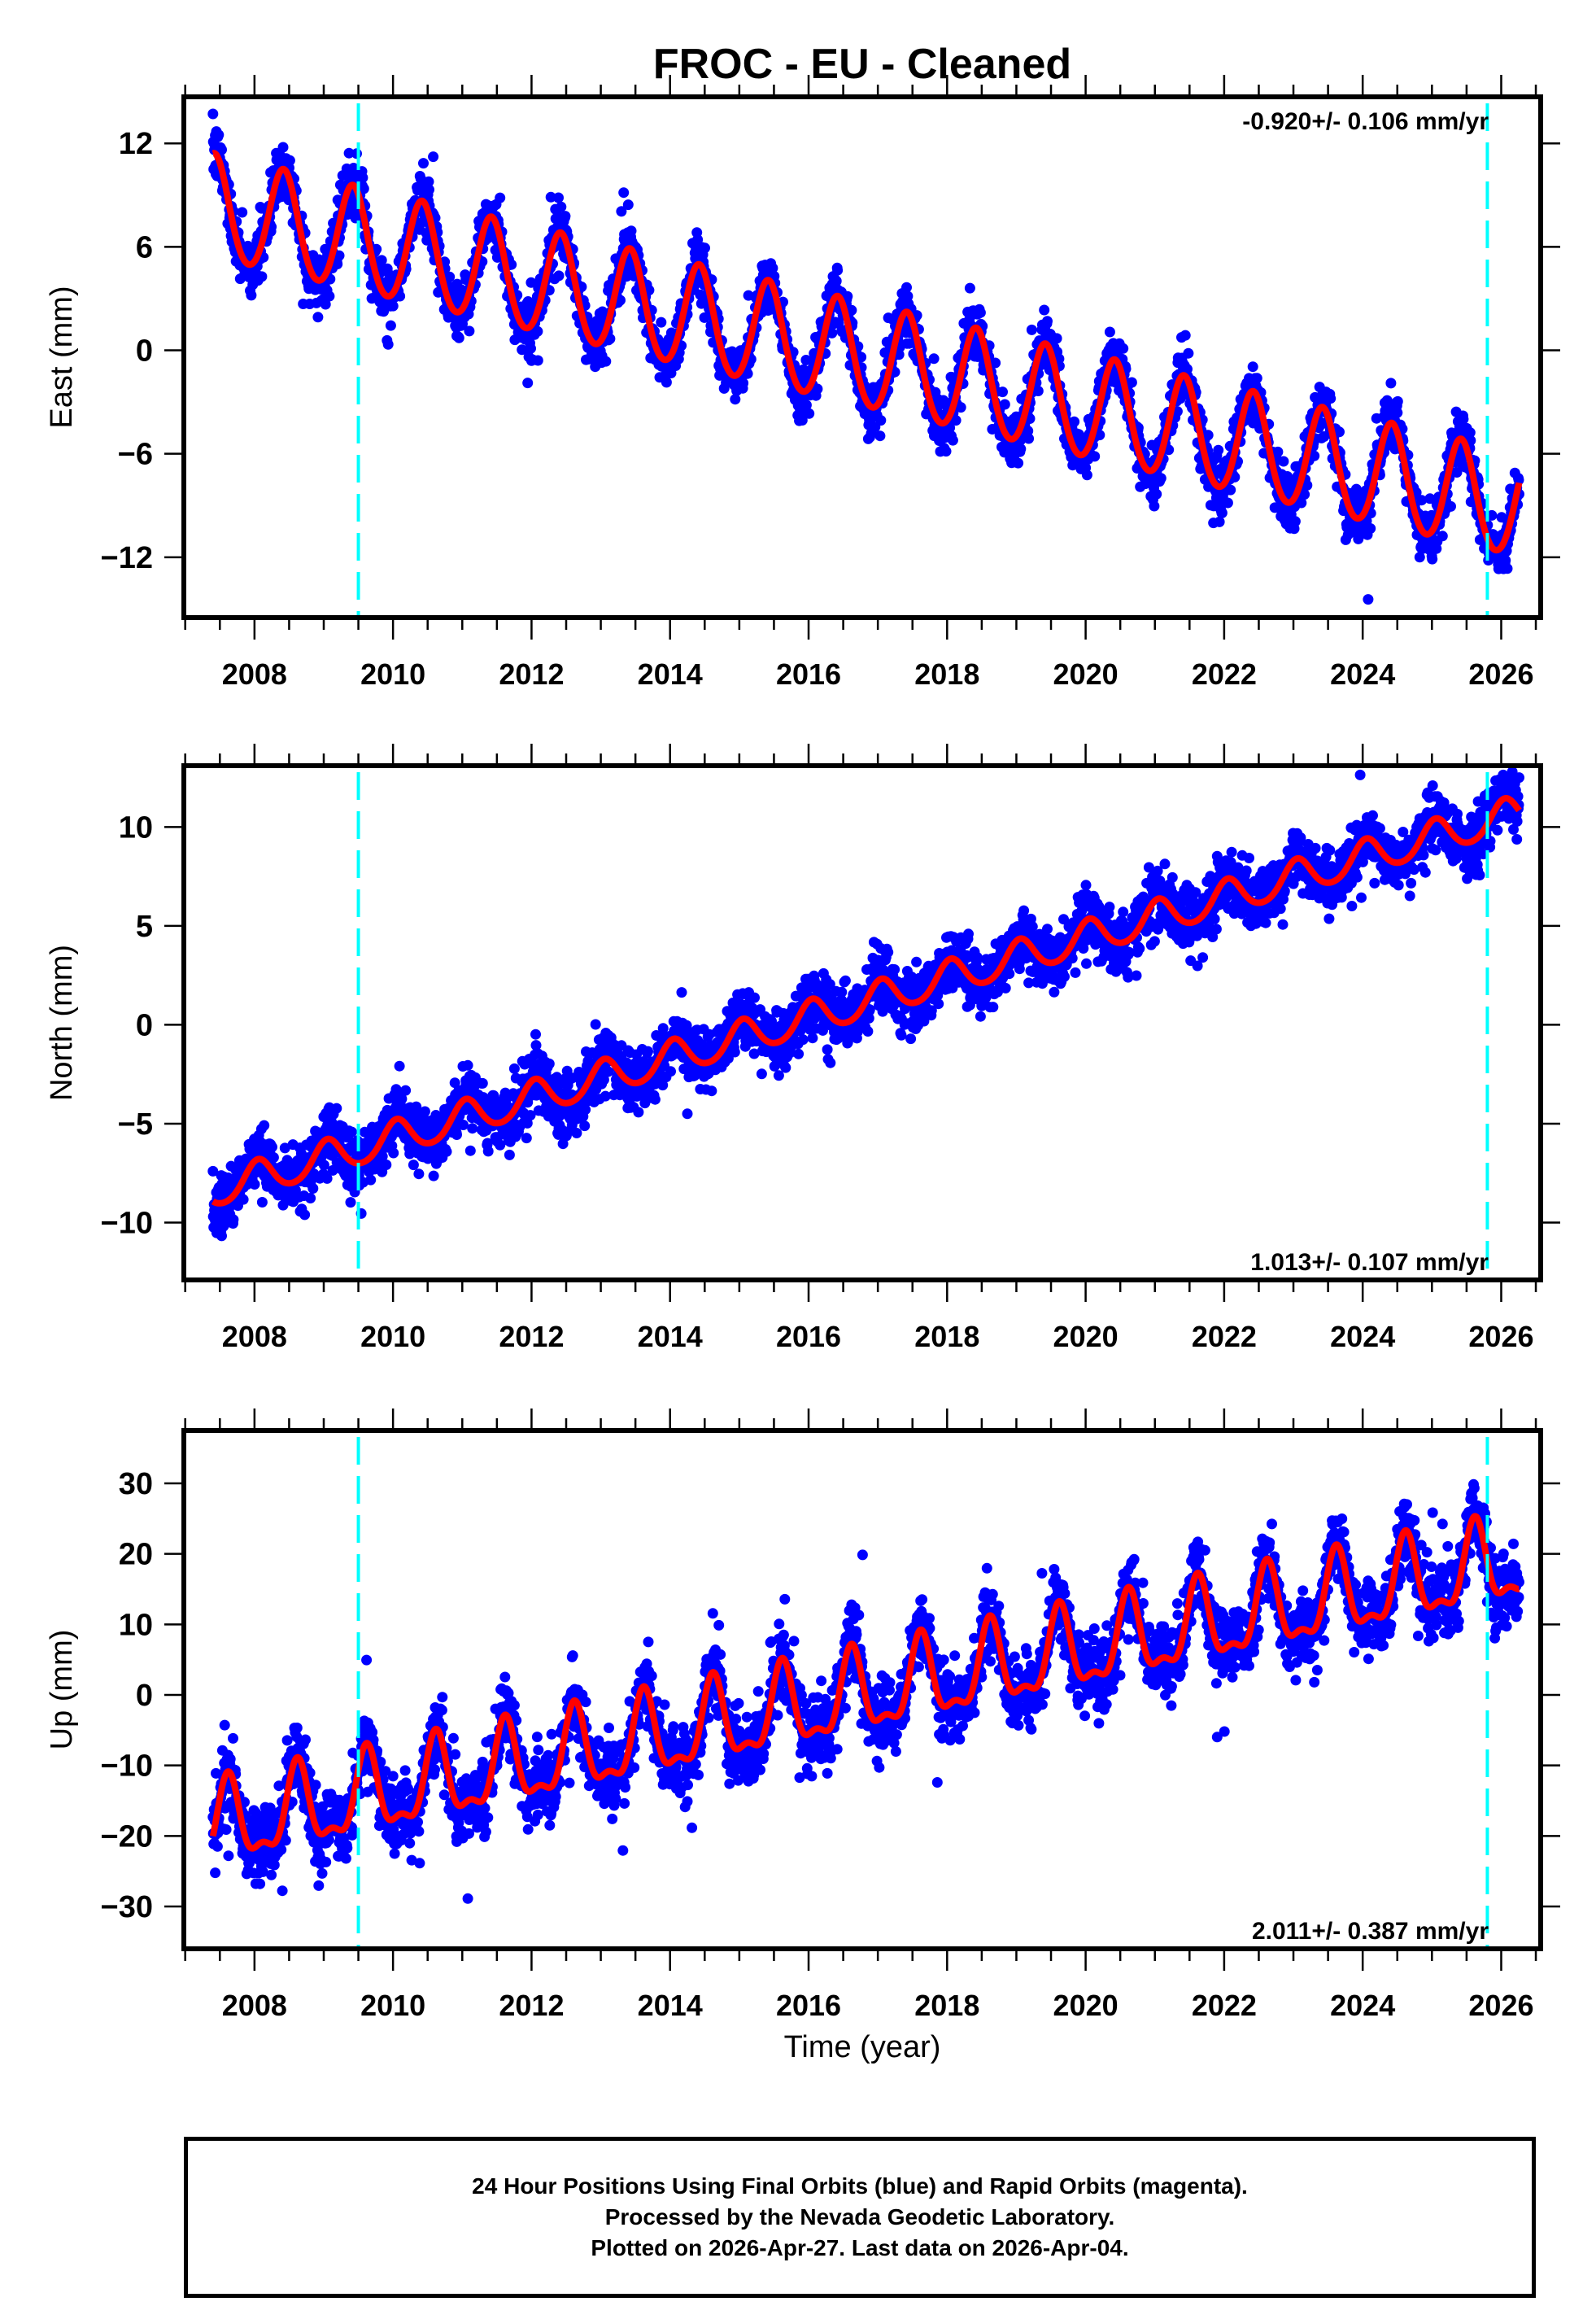 Image resolution: width=1596 pixels, height=2306 pixels. Describe the element at coordinates (254, 674) in the screenshot. I see `x-tick-label: 2008` at that location.